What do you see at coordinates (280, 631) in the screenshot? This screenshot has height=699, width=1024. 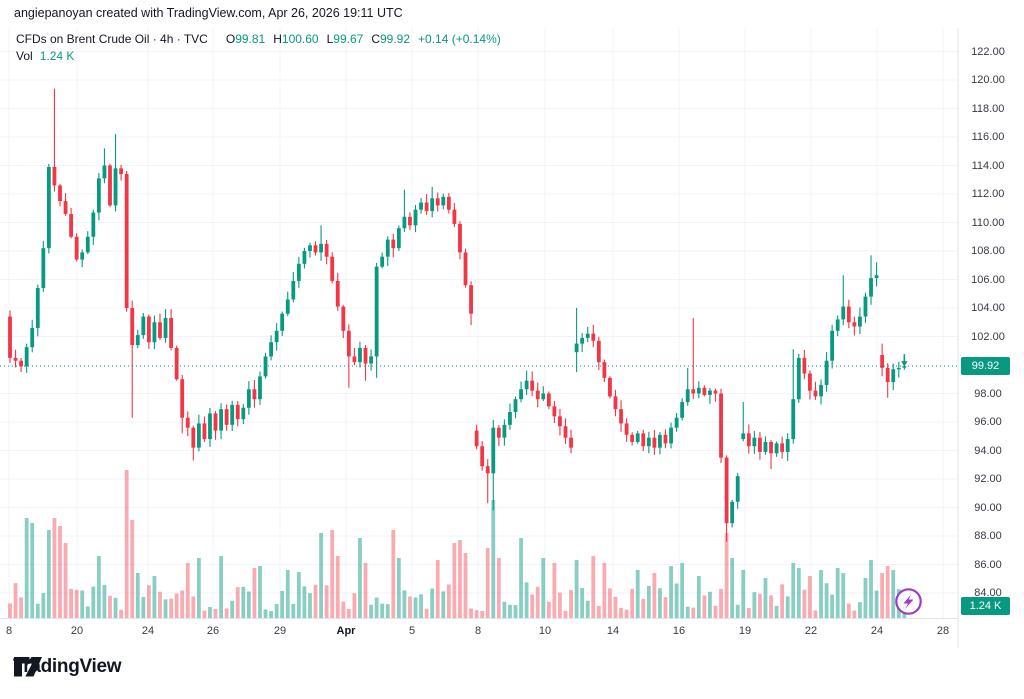 I see `time-tick-label: 29` at bounding box center [280, 631].